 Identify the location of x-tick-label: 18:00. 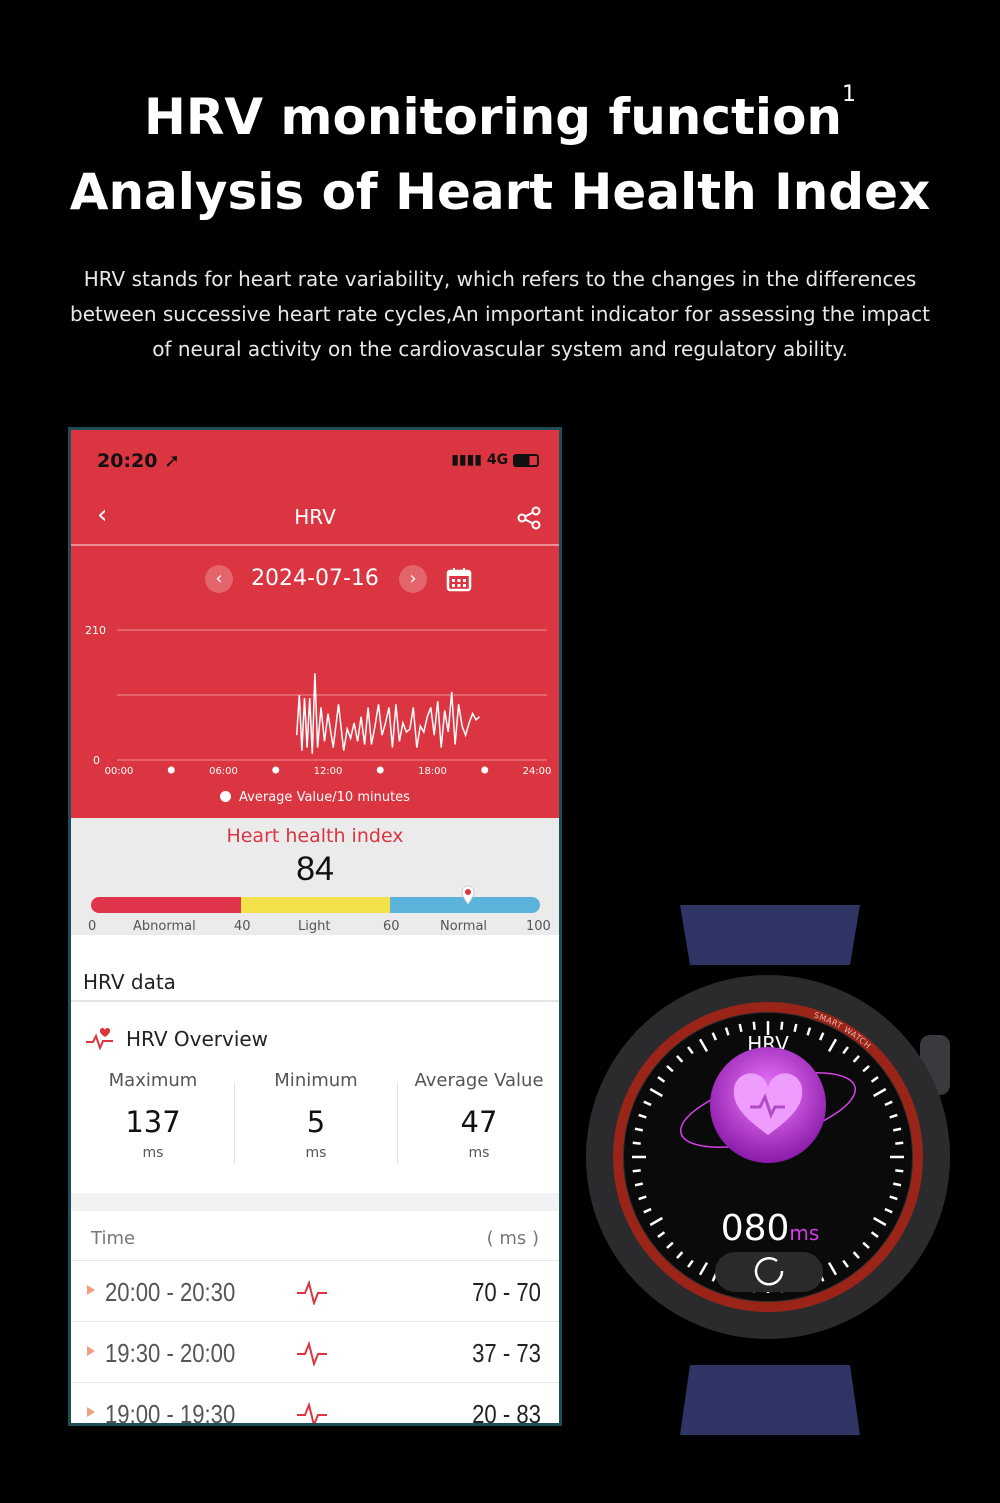
(432, 771).